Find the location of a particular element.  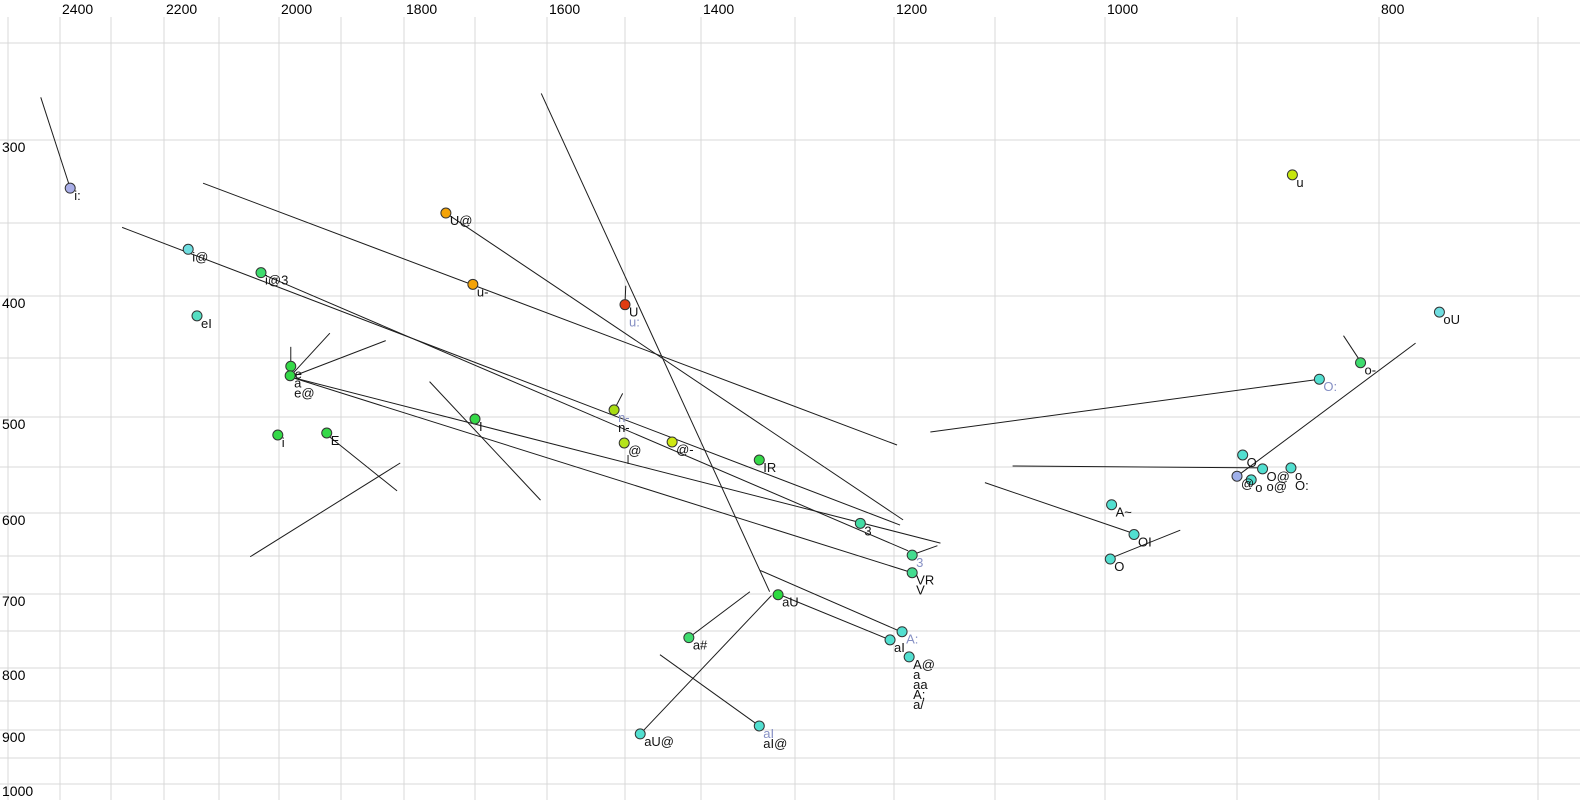

vowel-label-oU: oU is located at coordinates (1451, 319).